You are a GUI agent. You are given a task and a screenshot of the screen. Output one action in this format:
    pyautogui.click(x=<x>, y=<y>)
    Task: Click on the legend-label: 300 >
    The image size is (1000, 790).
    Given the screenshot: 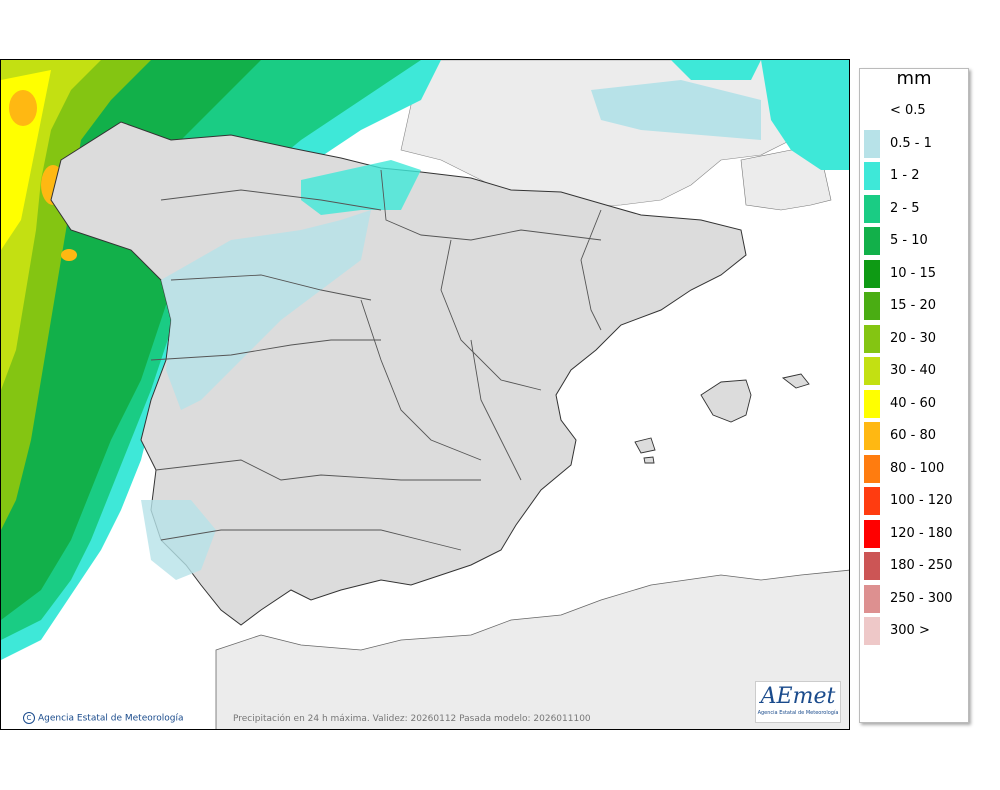 What is the action you would take?
    pyautogui.click(x=910, y=630)
    